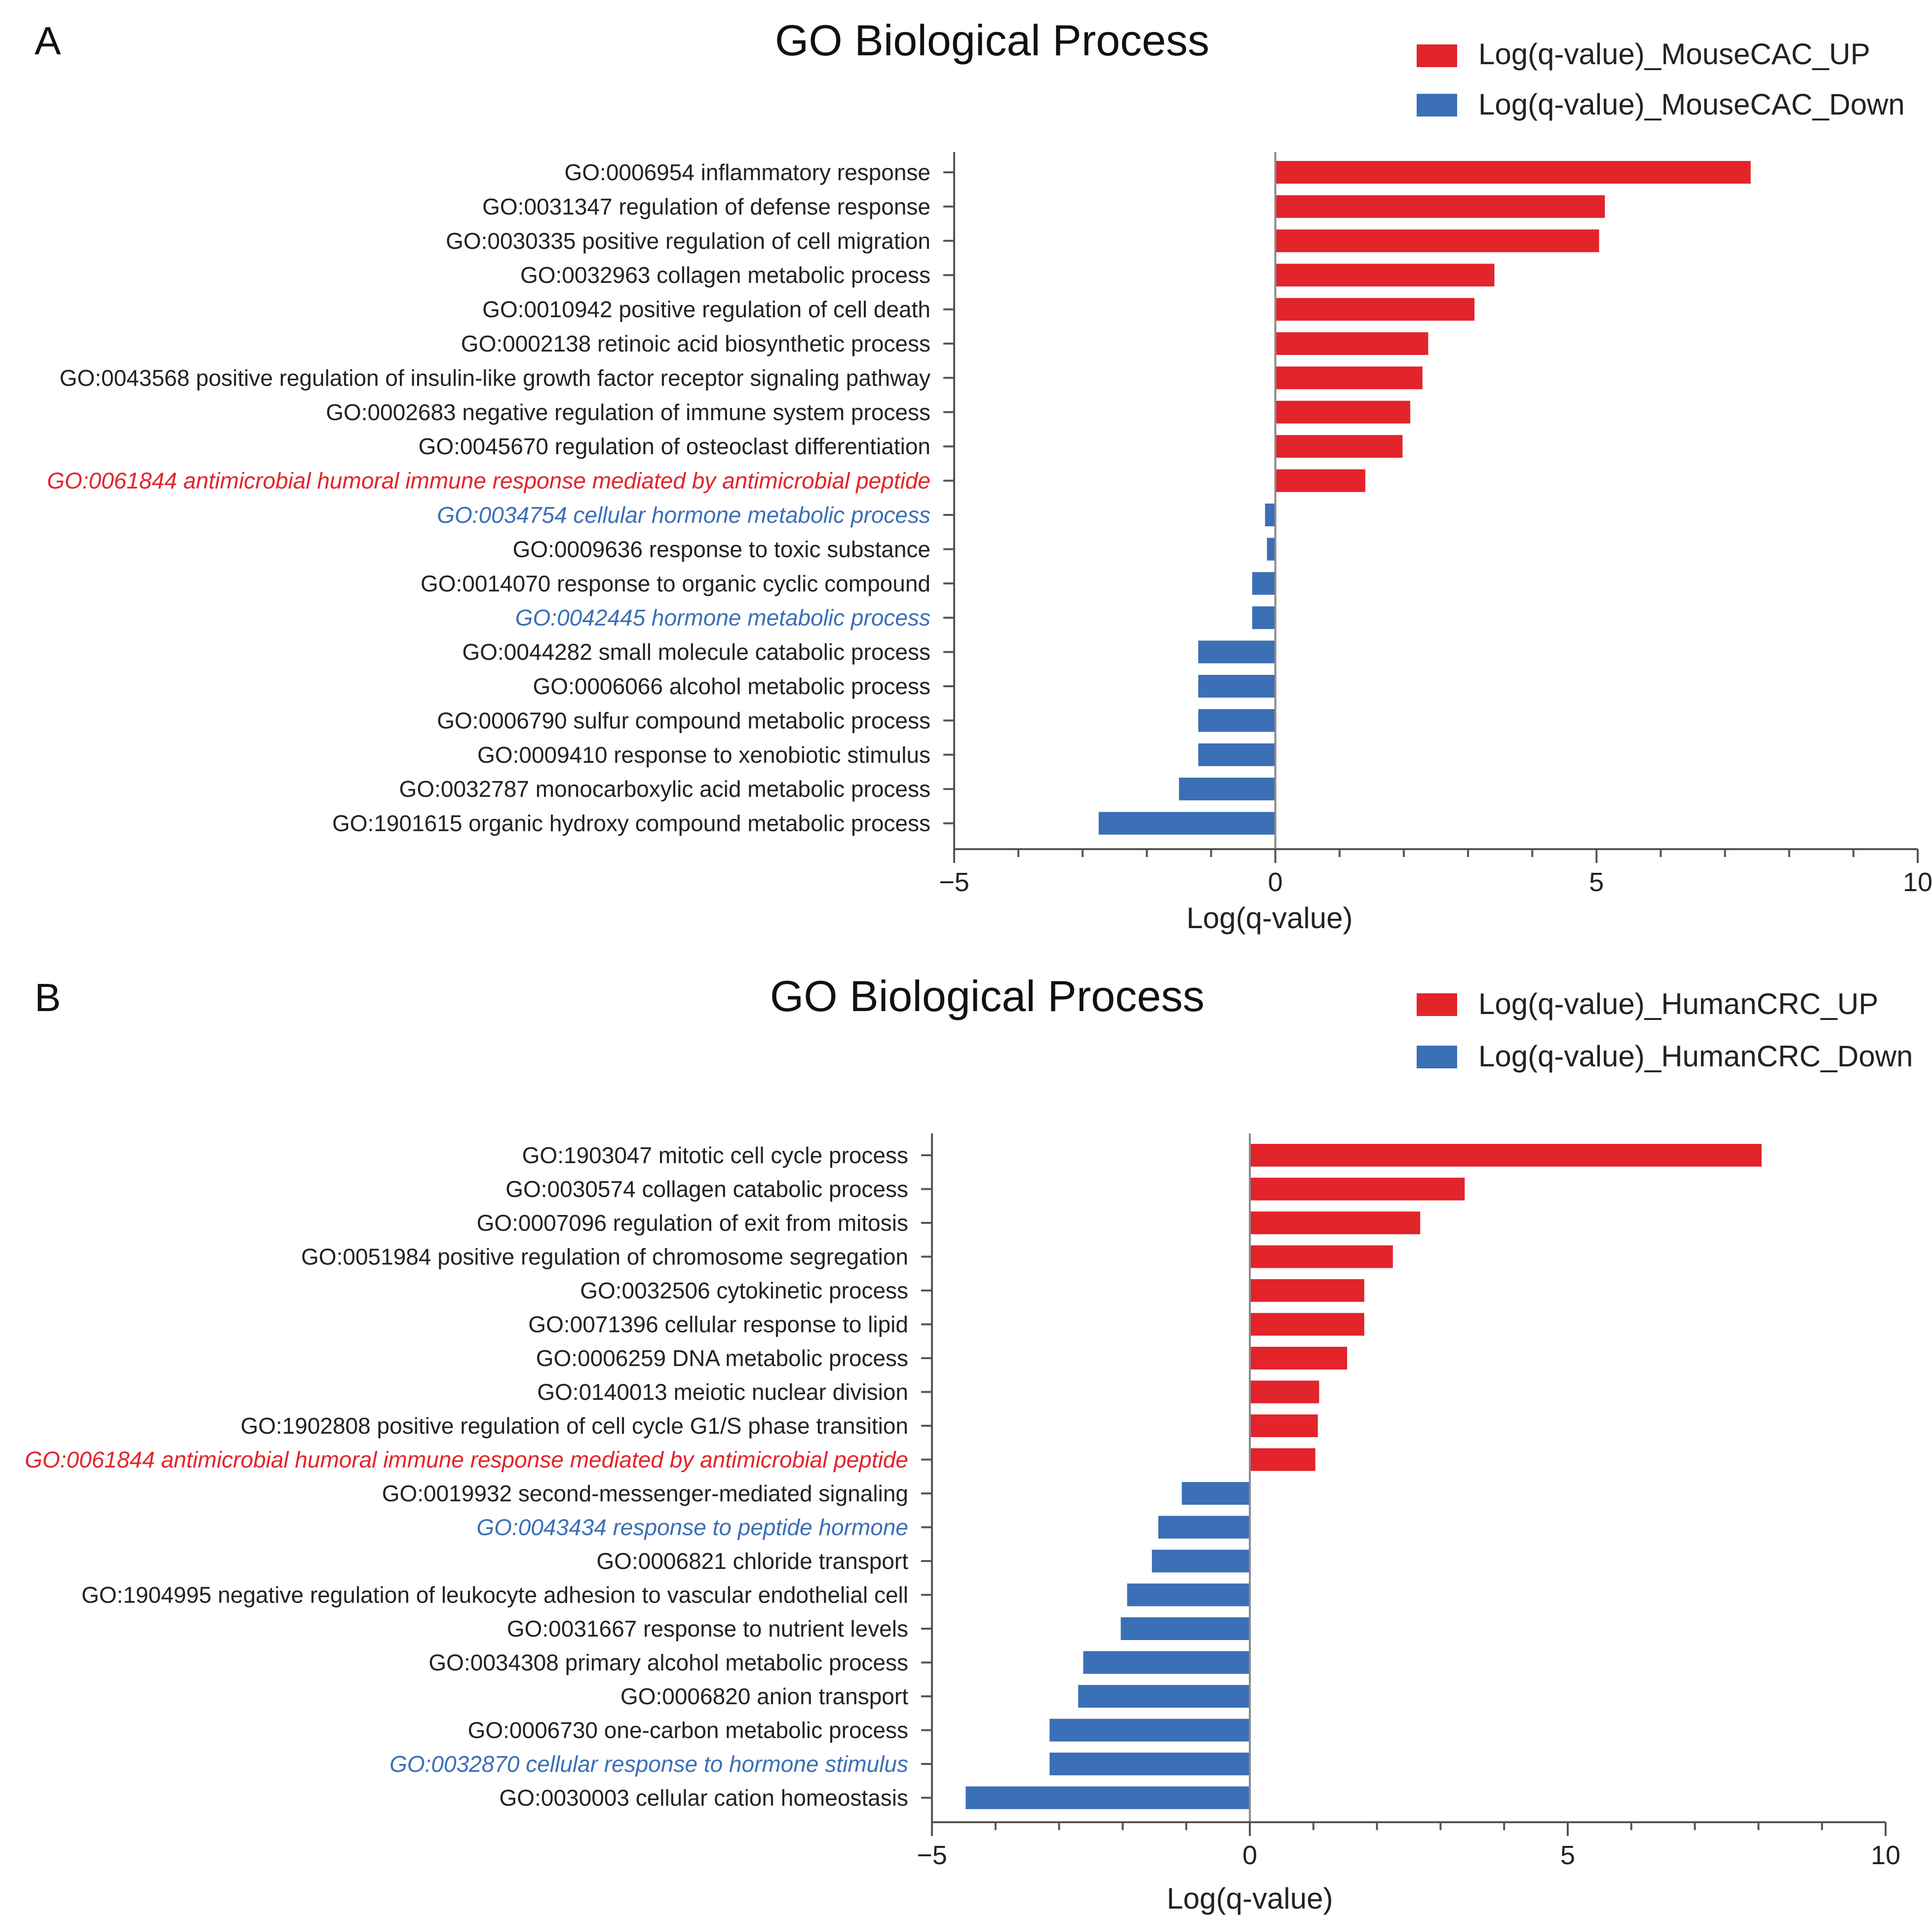  What do you see at coordinates (1678, 1003) in the screenshot?
I see `legend-label-up: Log(q-value)_HumanCRC_UP` at bounding box center [1678, 1003].